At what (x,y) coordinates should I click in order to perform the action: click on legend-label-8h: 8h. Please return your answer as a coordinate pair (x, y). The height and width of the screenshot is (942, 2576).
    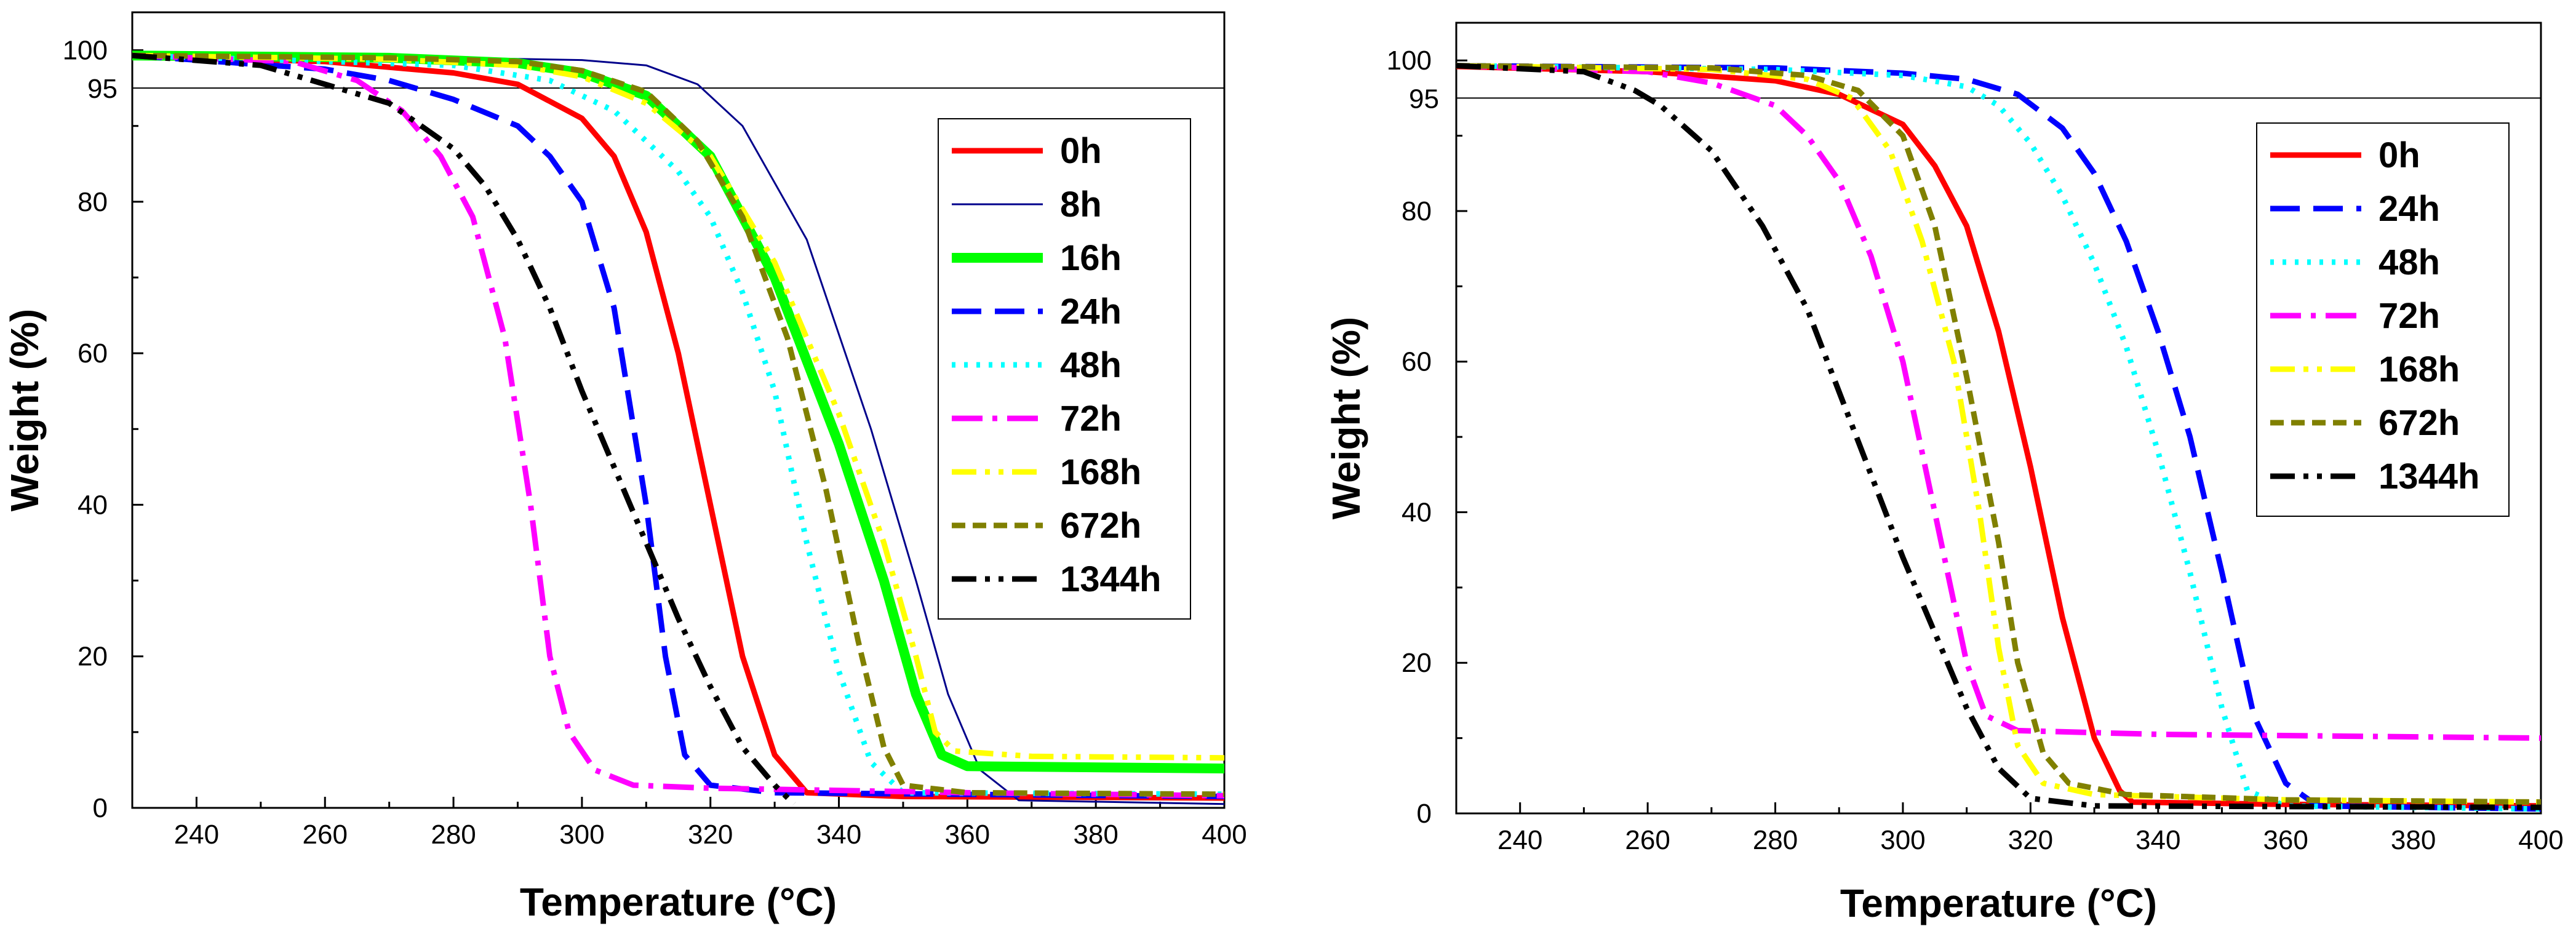
    Looking at the image, I should click on (1081, 205).